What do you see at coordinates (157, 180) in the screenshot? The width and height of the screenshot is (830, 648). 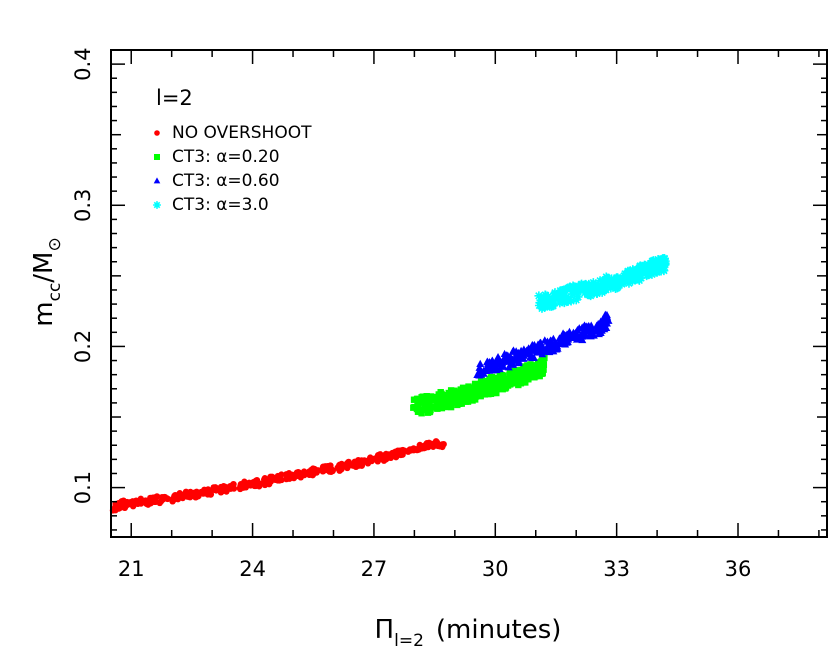 I see `legend-marker` at bounding box center [157, 180].